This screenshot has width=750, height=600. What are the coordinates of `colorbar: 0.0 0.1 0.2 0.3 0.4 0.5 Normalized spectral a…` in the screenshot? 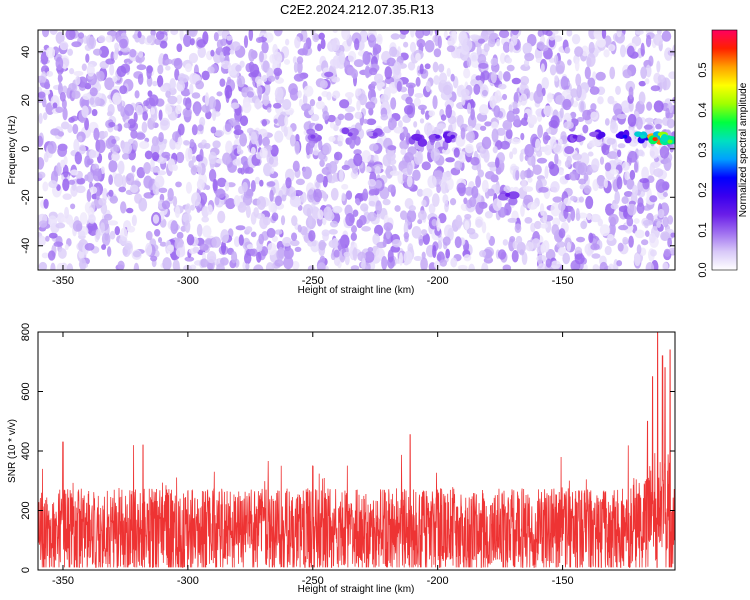 It's located at (723, 153).